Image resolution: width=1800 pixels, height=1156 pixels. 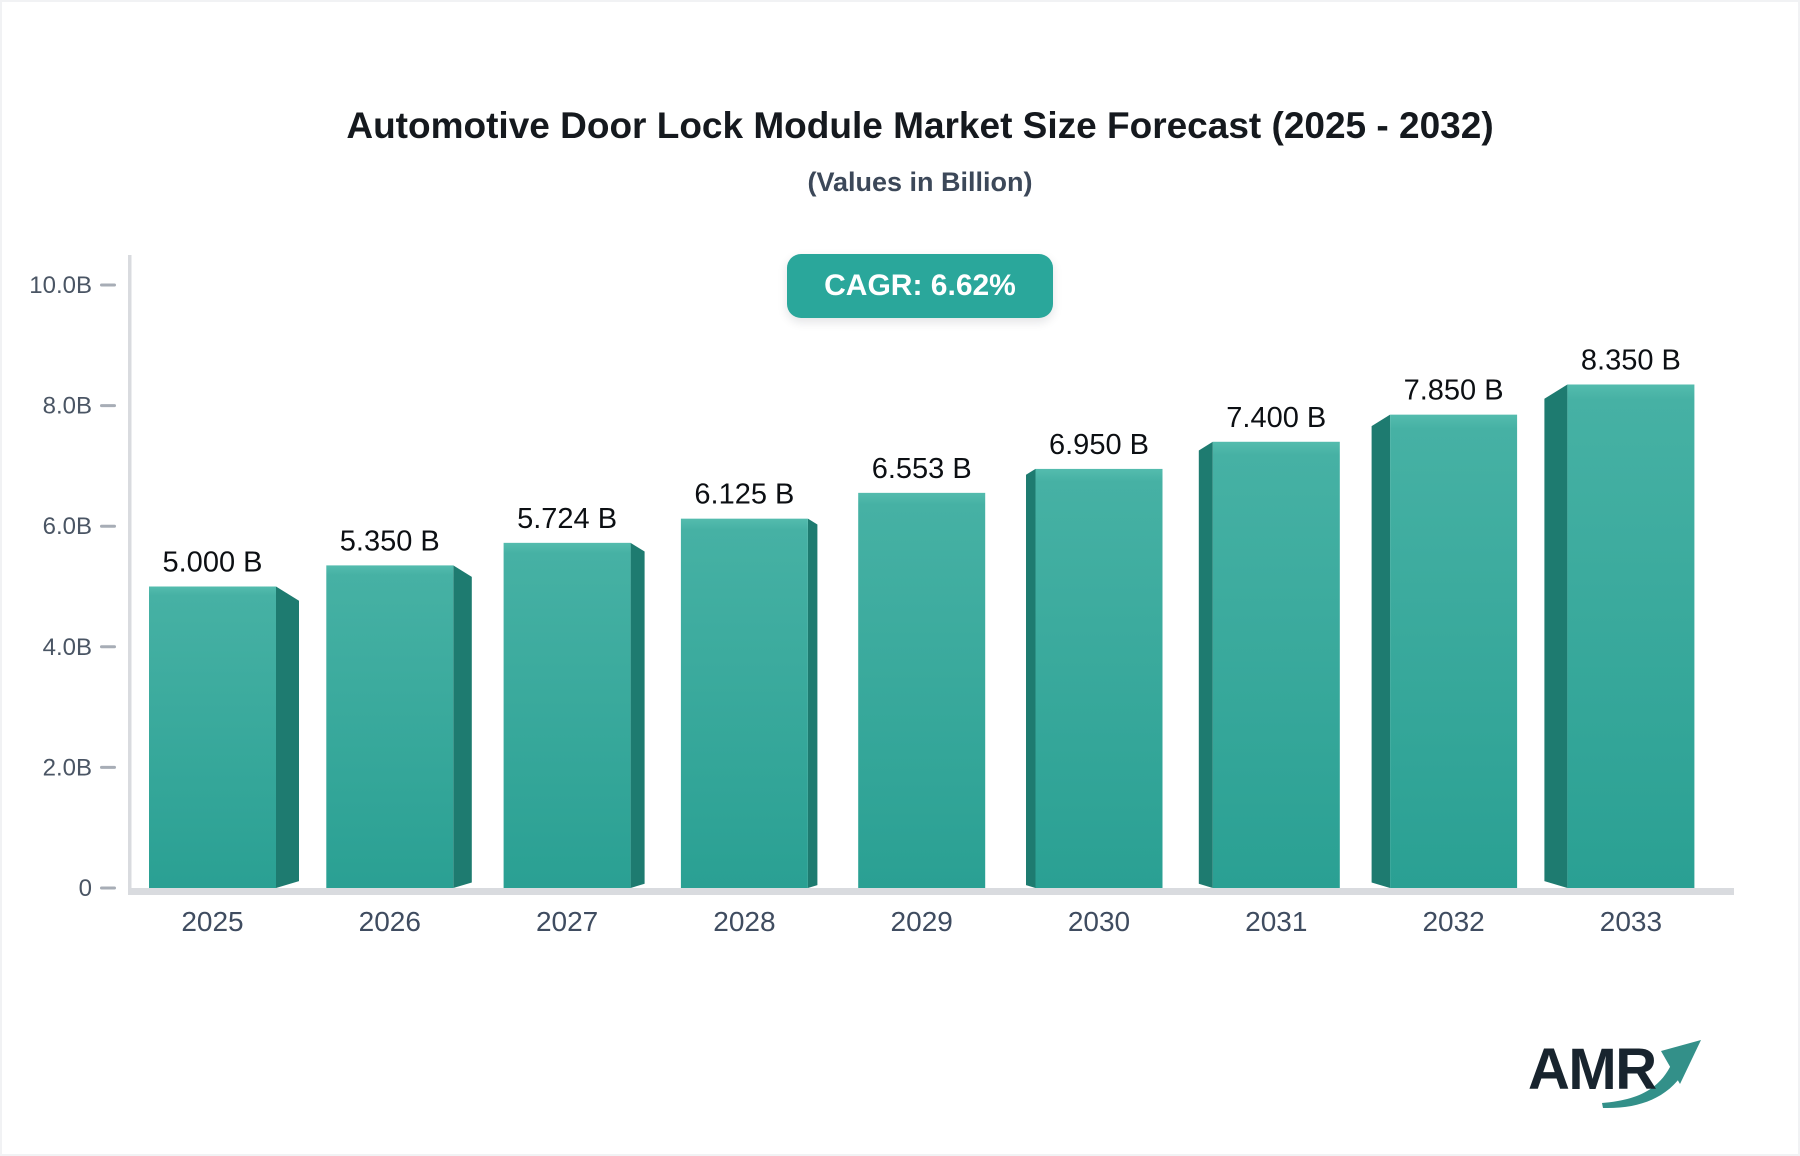 I want to click on arrow-head-icon, so click(x=1681, y=1062).